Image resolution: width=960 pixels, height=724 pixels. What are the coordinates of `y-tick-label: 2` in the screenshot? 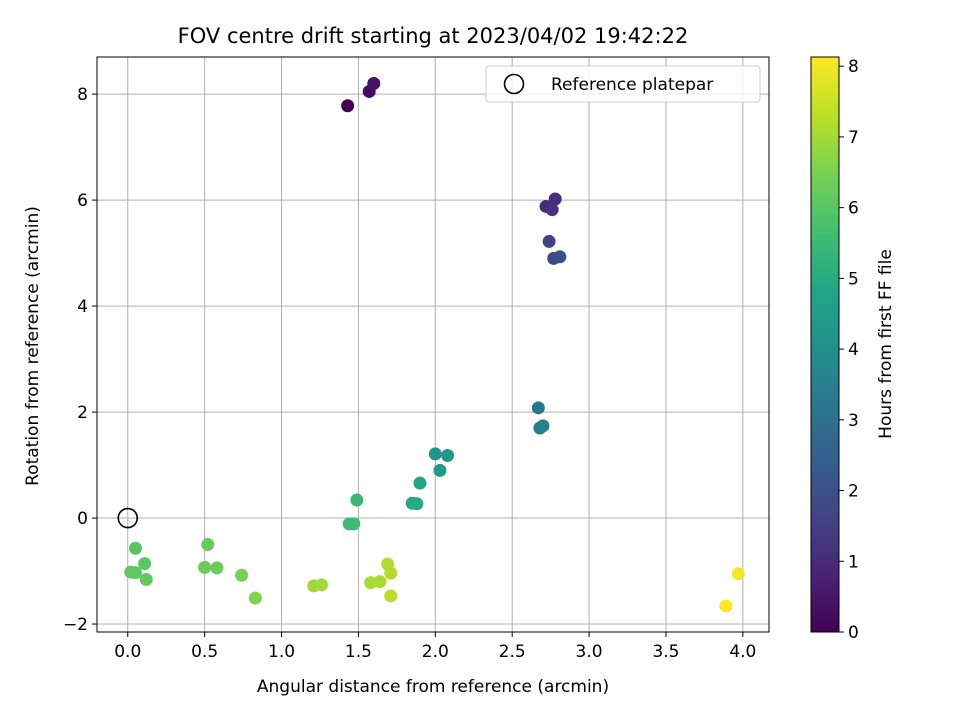 It's located at (82, 413).